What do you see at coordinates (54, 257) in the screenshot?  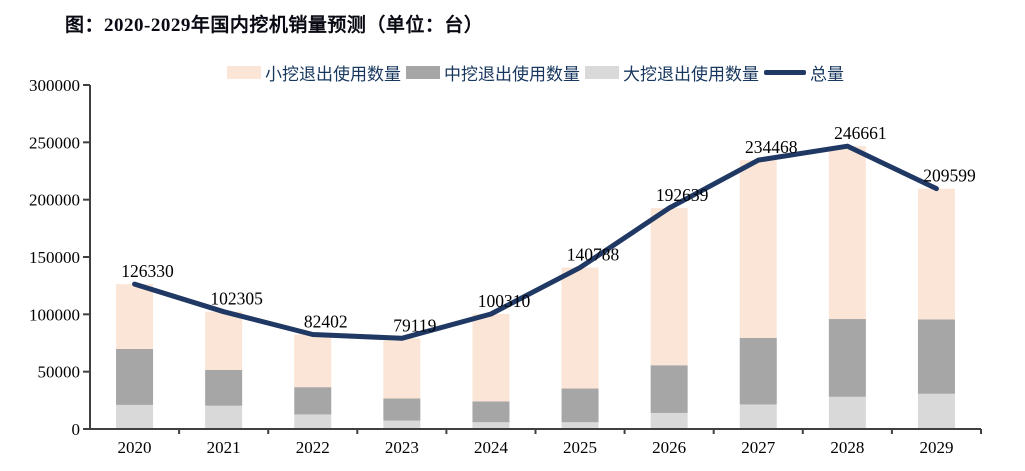 I see `y-axis-tick-label: 150000` at bounding box center [54, 257].